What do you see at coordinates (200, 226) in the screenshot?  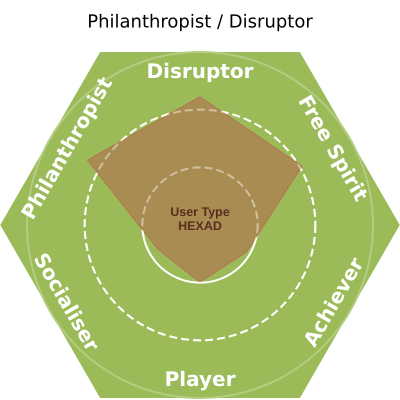 I see `text: HEXAD` at bounding box center [200, 226].